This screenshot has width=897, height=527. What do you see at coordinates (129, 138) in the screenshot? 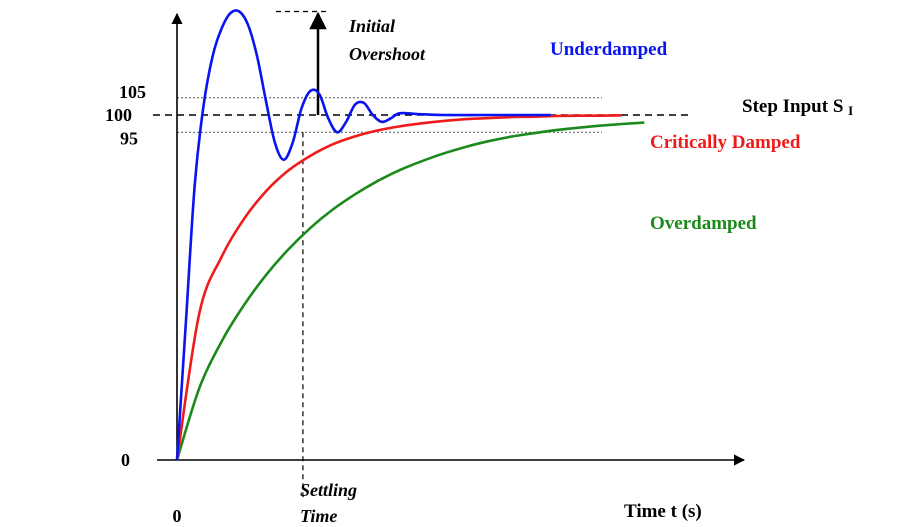
I see `y-tick-label-95: 95` at bounding box center [129, 138].